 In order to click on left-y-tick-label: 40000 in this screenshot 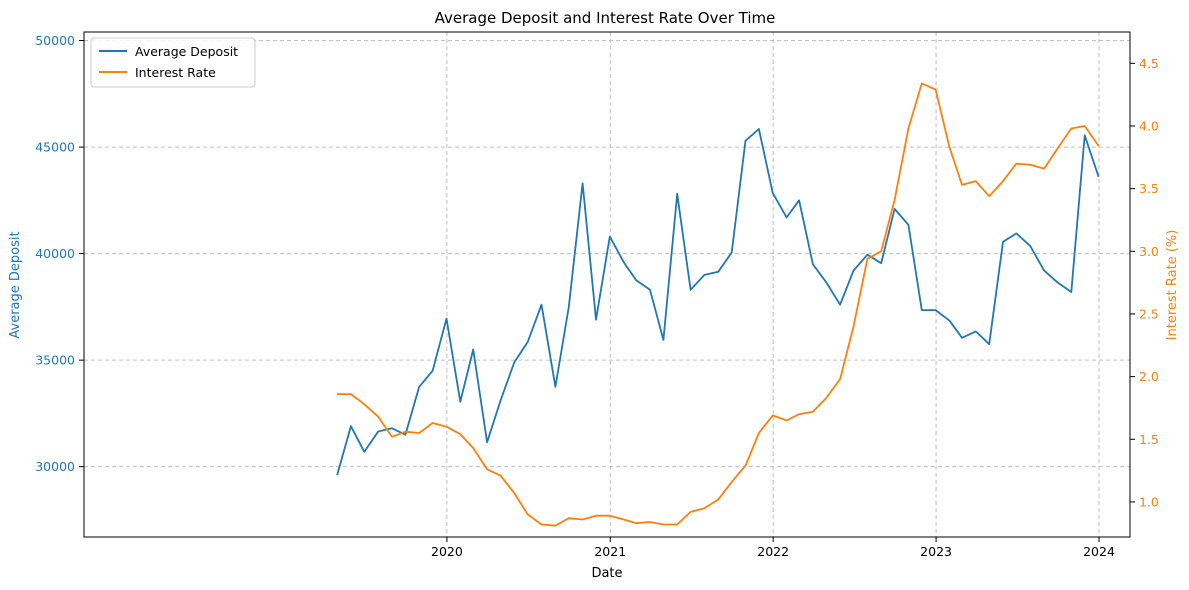, I will do `click(55, 253)`.